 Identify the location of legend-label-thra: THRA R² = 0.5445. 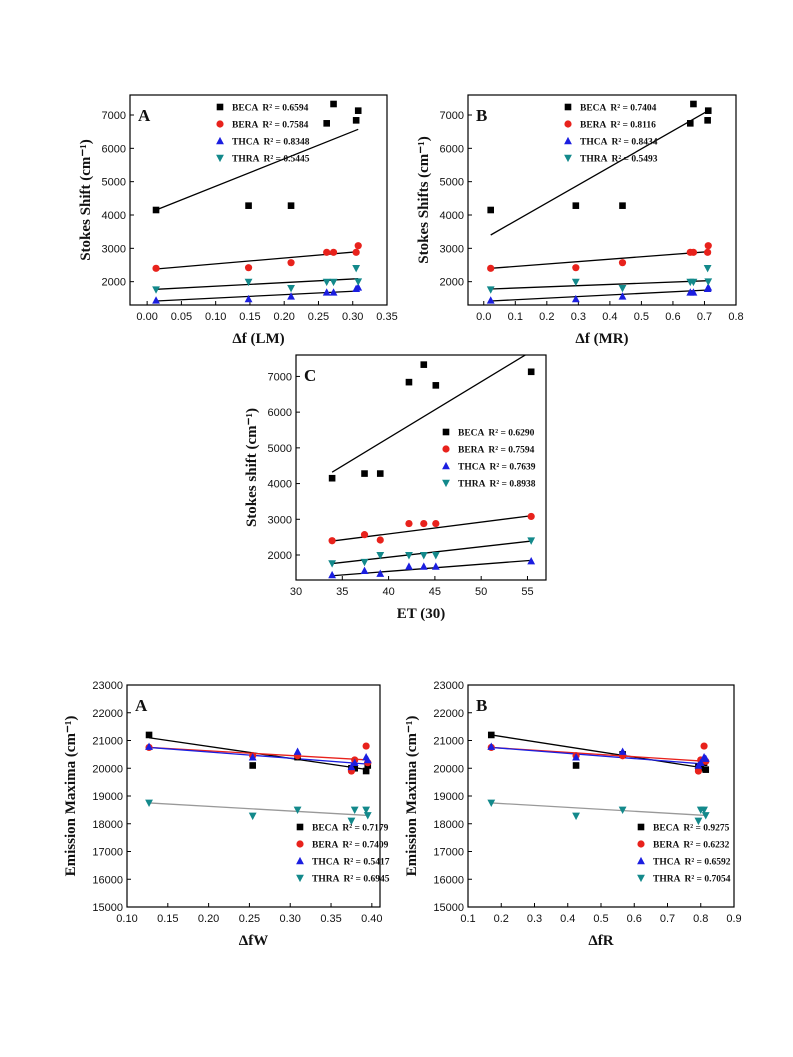
(271, 160).